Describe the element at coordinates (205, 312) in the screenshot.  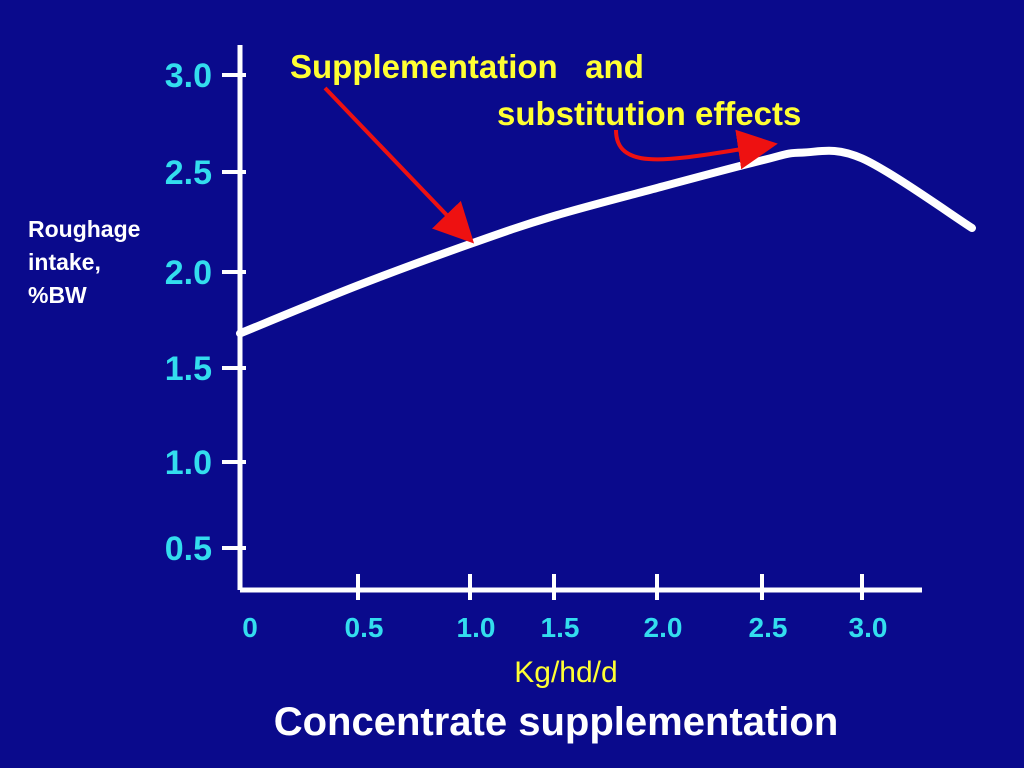
I see `y-ticks: 0.5 1.0 1.5 2.0 2.5 3.0` at that location.